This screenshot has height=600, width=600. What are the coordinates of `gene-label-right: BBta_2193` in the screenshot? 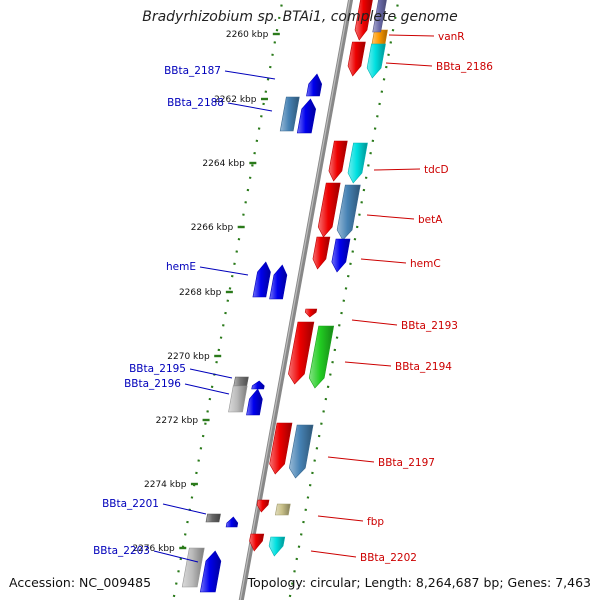 It's located at (429, 326).